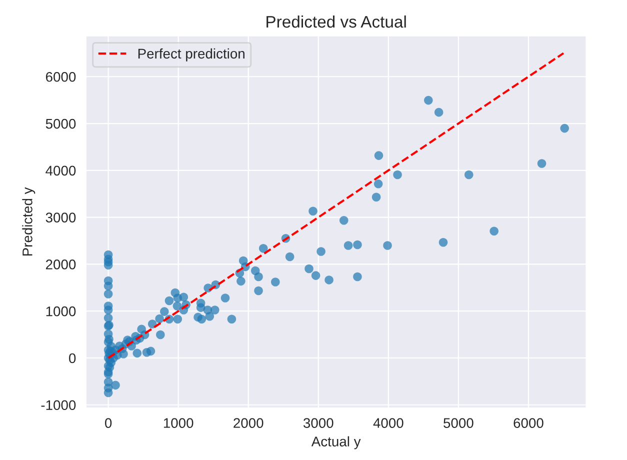  What do you see at coordinates (336, 443) in the screenshot?
I see `x-axis-title: Actual y` at bounding box center [336, 443].